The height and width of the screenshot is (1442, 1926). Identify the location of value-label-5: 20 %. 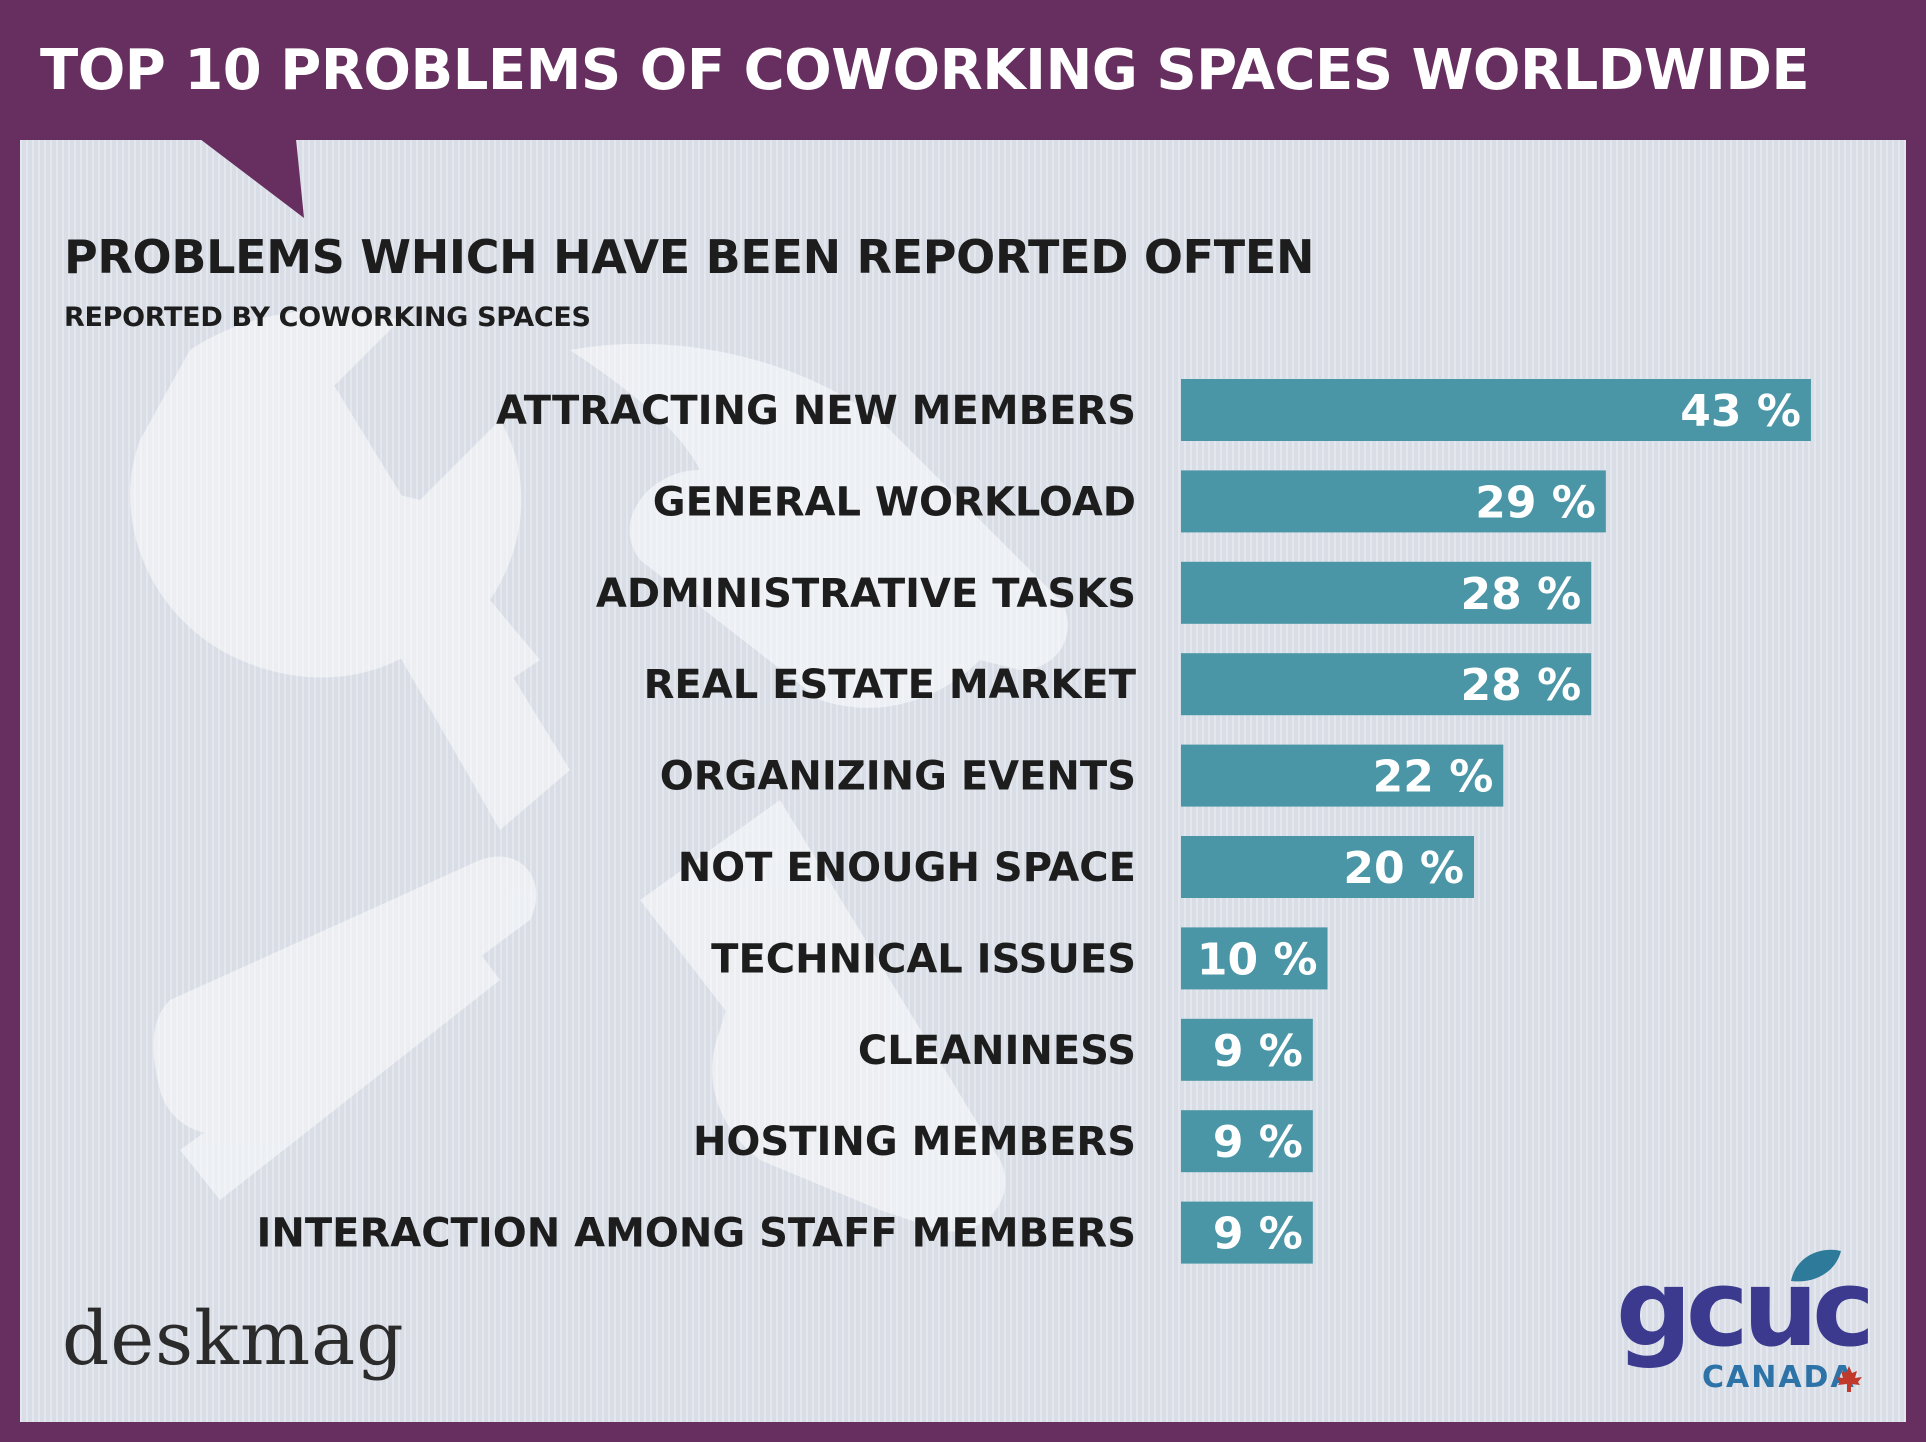
(1403, 868).